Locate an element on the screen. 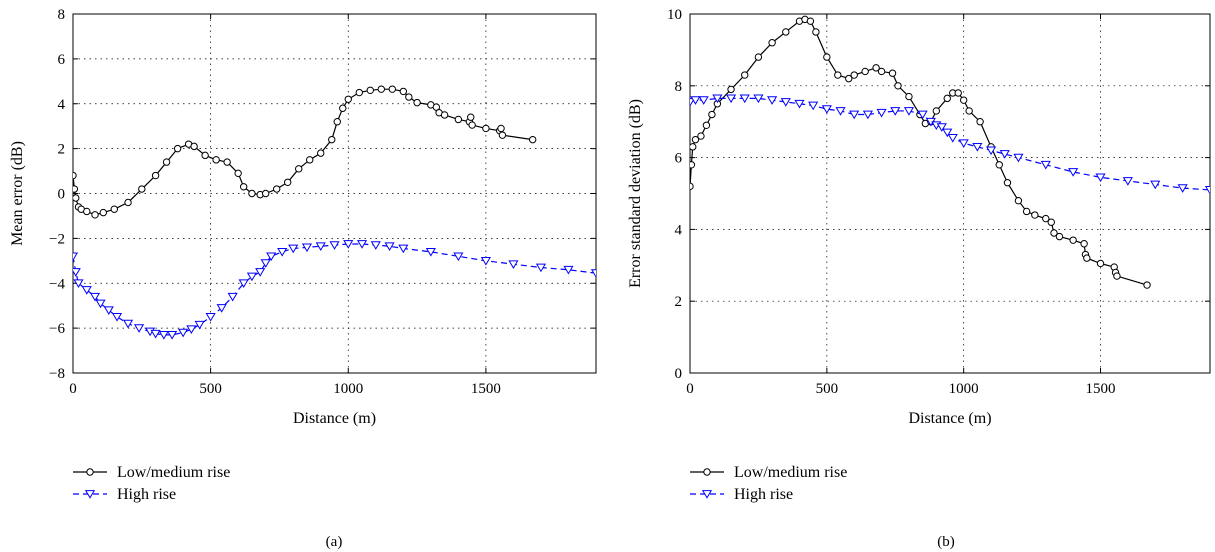 Image resolution: width=1215 pixels, height=552 pixels. legend-label: High rise is located at coordinates (146, 494).